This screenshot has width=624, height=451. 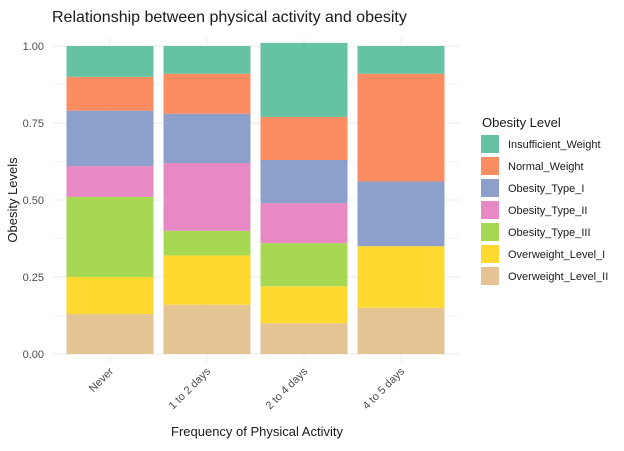 What do you see at coordinates (546, 189) in the screenshot?
I see `legend-label: Obesity_Type_I` at bounding box center [546, 189].